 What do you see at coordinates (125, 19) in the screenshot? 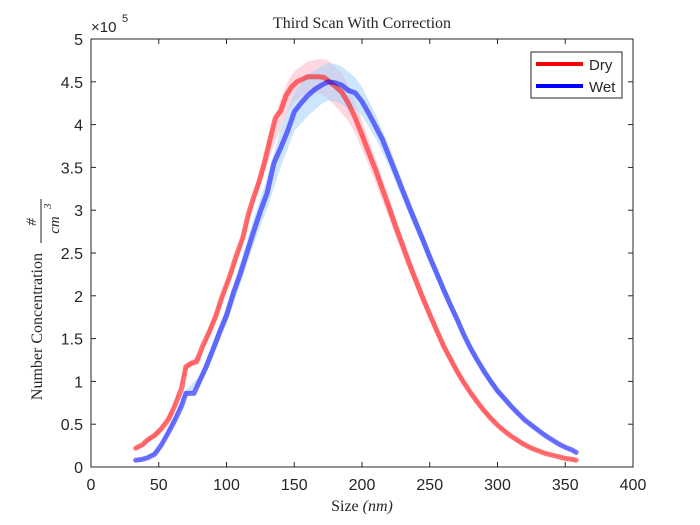
I see `y-multiplier-exponent: 5` at bounding box center [125, 19].